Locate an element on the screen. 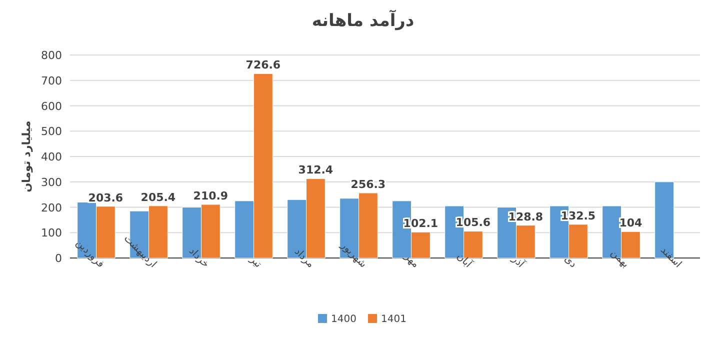 The height and width of the screenshot is (343, 726). y-tick-label: 100 is located at coordinates (51, 233).